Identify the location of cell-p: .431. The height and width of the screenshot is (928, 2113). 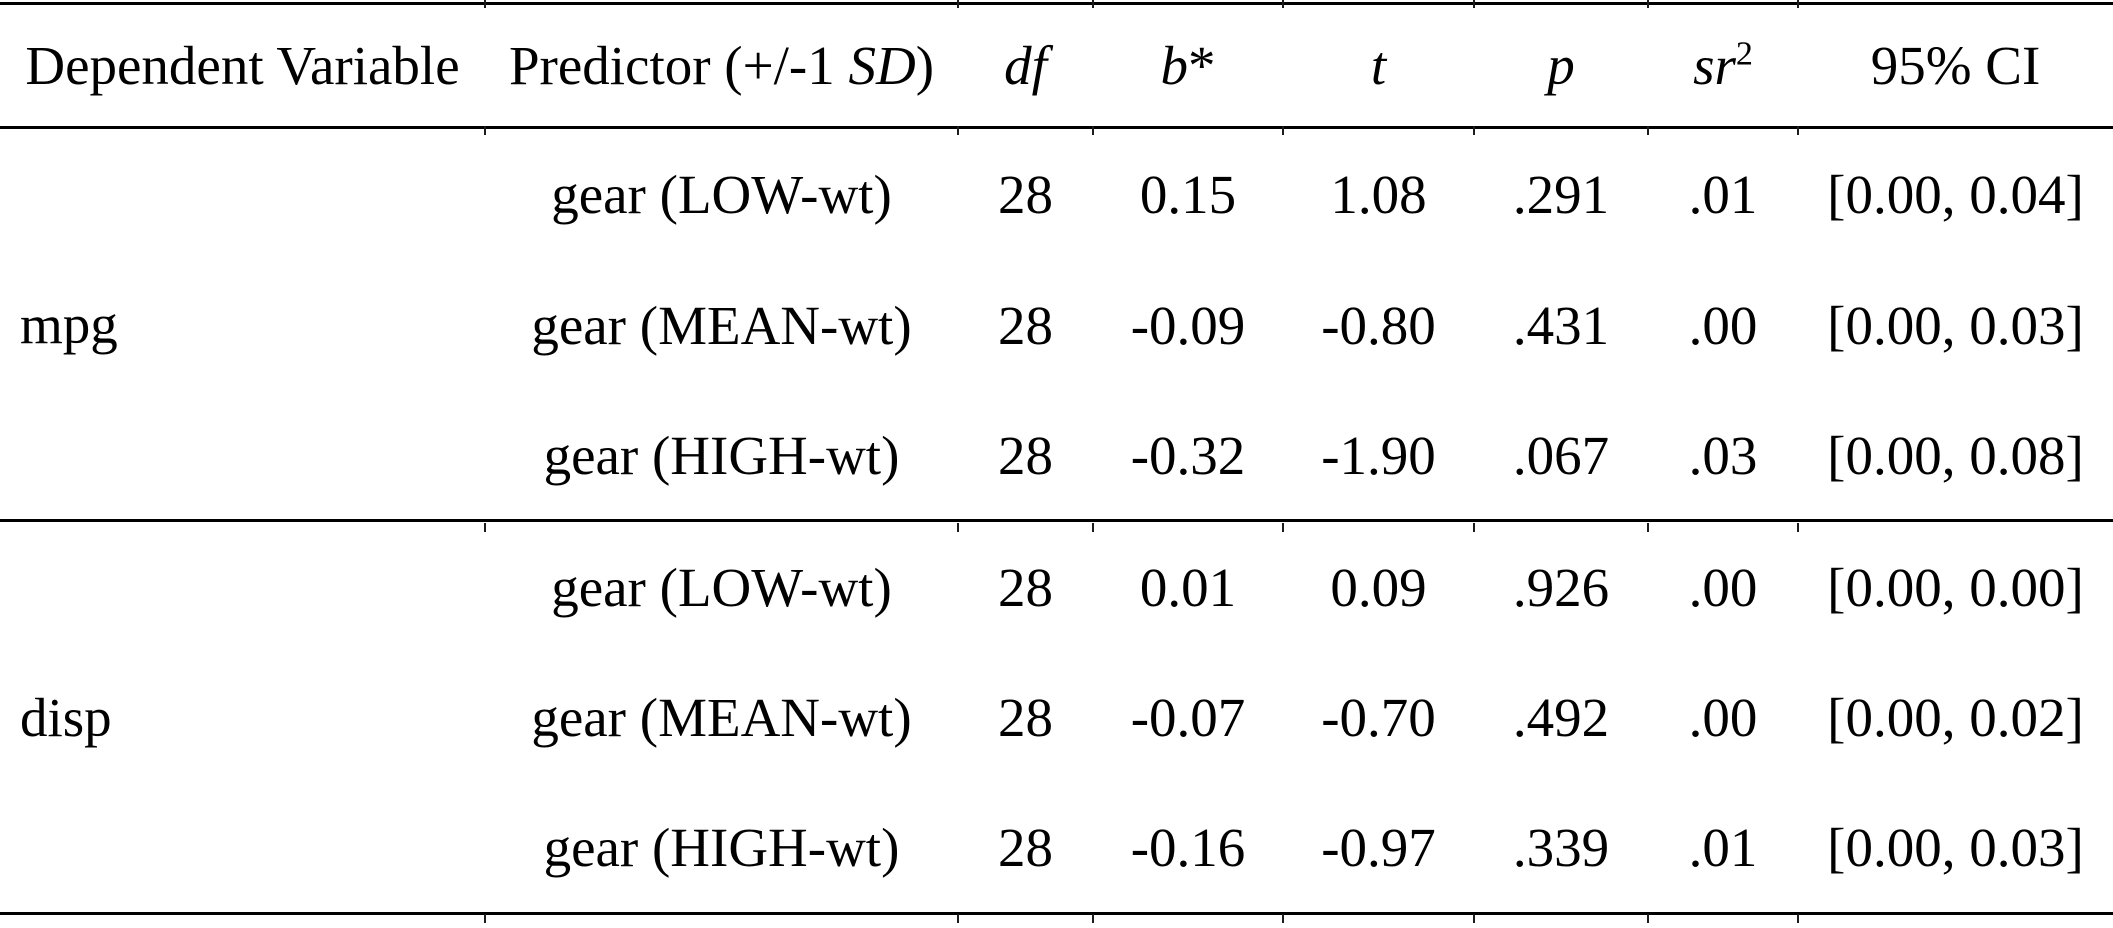
(1561, 325).